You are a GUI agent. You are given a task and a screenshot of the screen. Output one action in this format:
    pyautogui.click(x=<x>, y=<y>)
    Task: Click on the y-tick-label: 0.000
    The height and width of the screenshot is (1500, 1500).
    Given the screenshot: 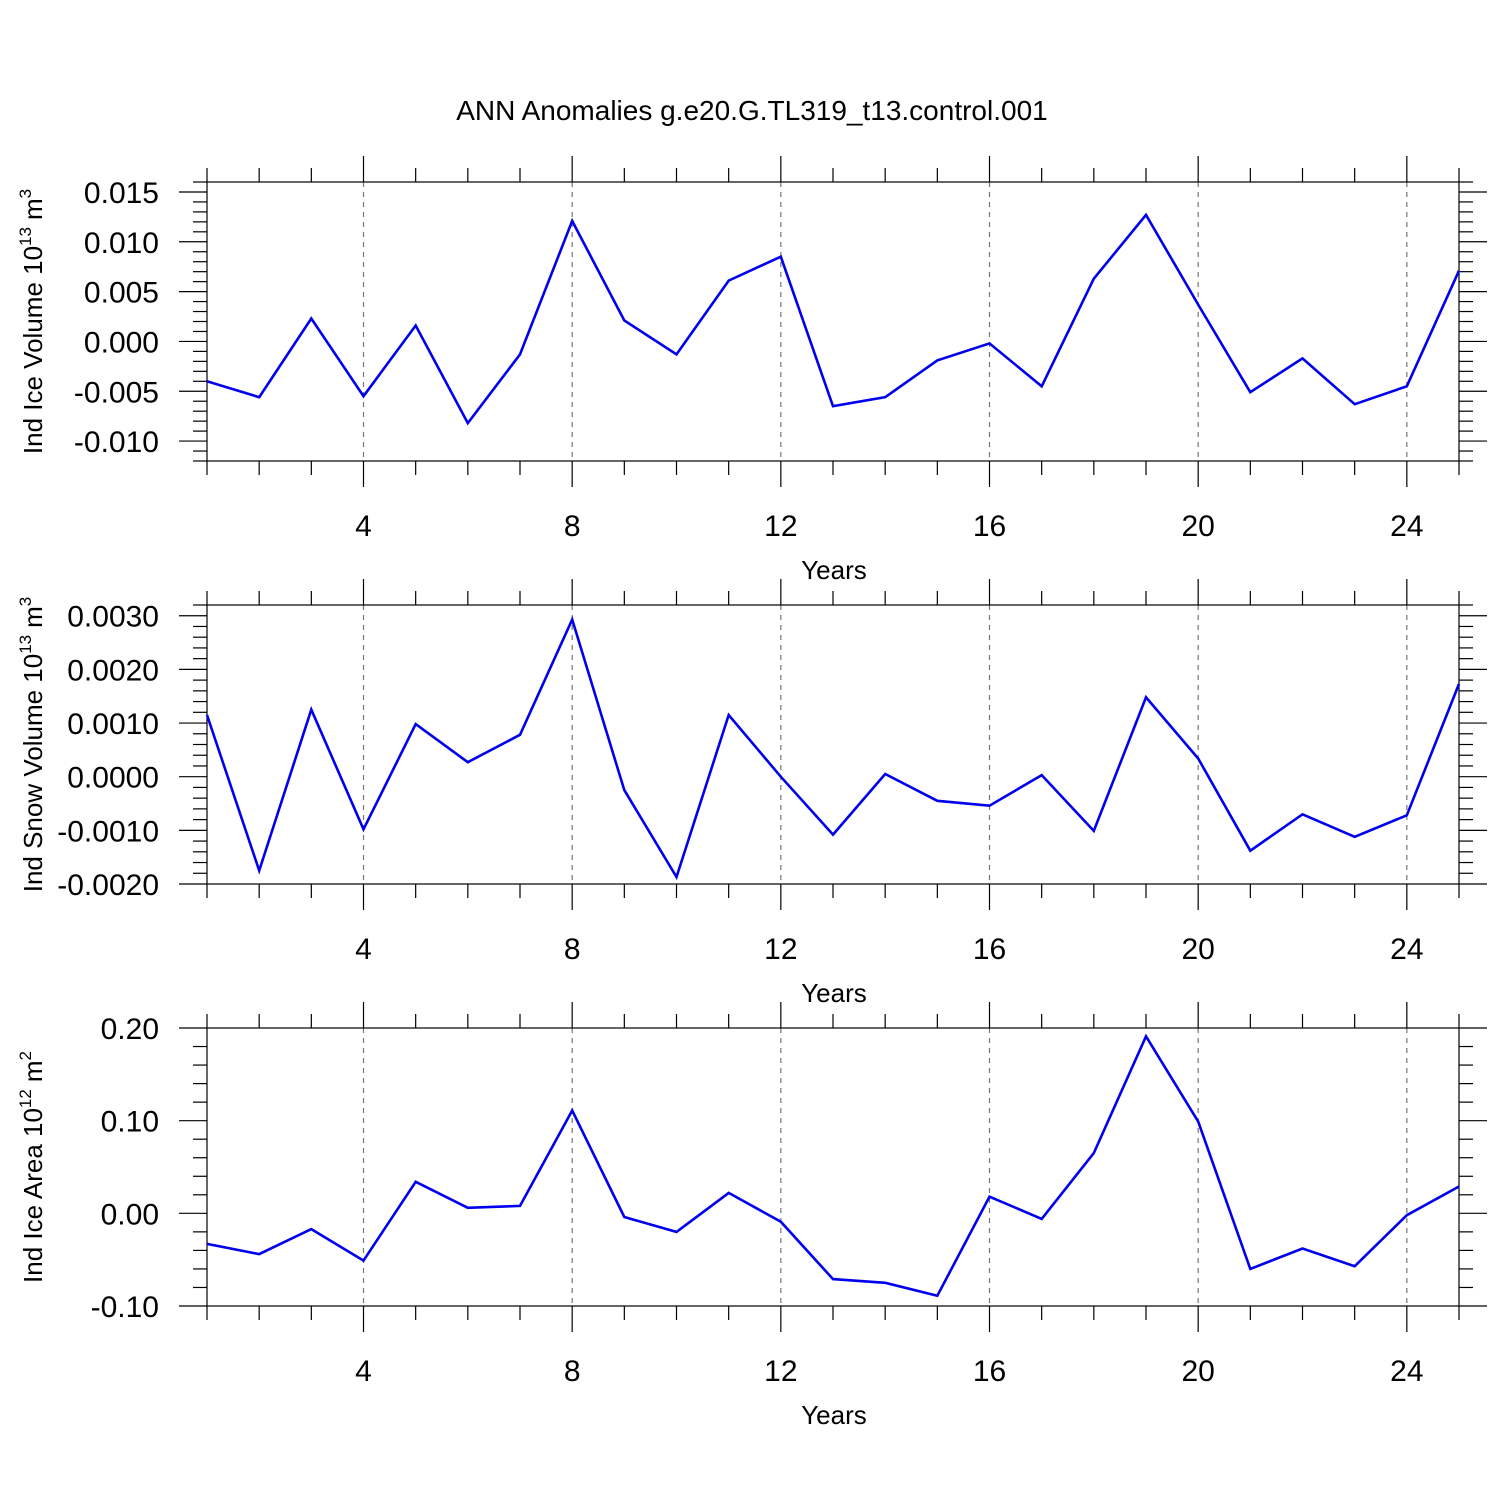 What is the action you would take?
    pyautogui.click(x=121, y=342)
    